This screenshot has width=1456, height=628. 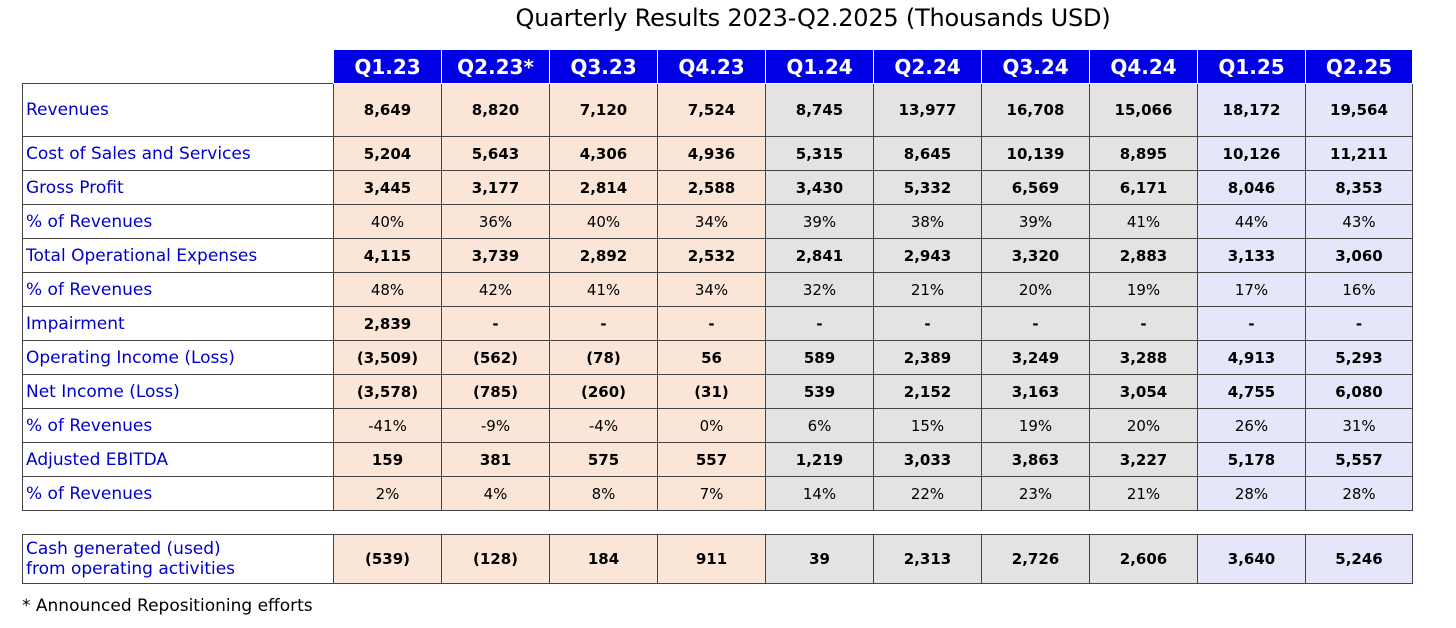 I want to click on table-cell: 2,883, so click(x=1143, y=255).